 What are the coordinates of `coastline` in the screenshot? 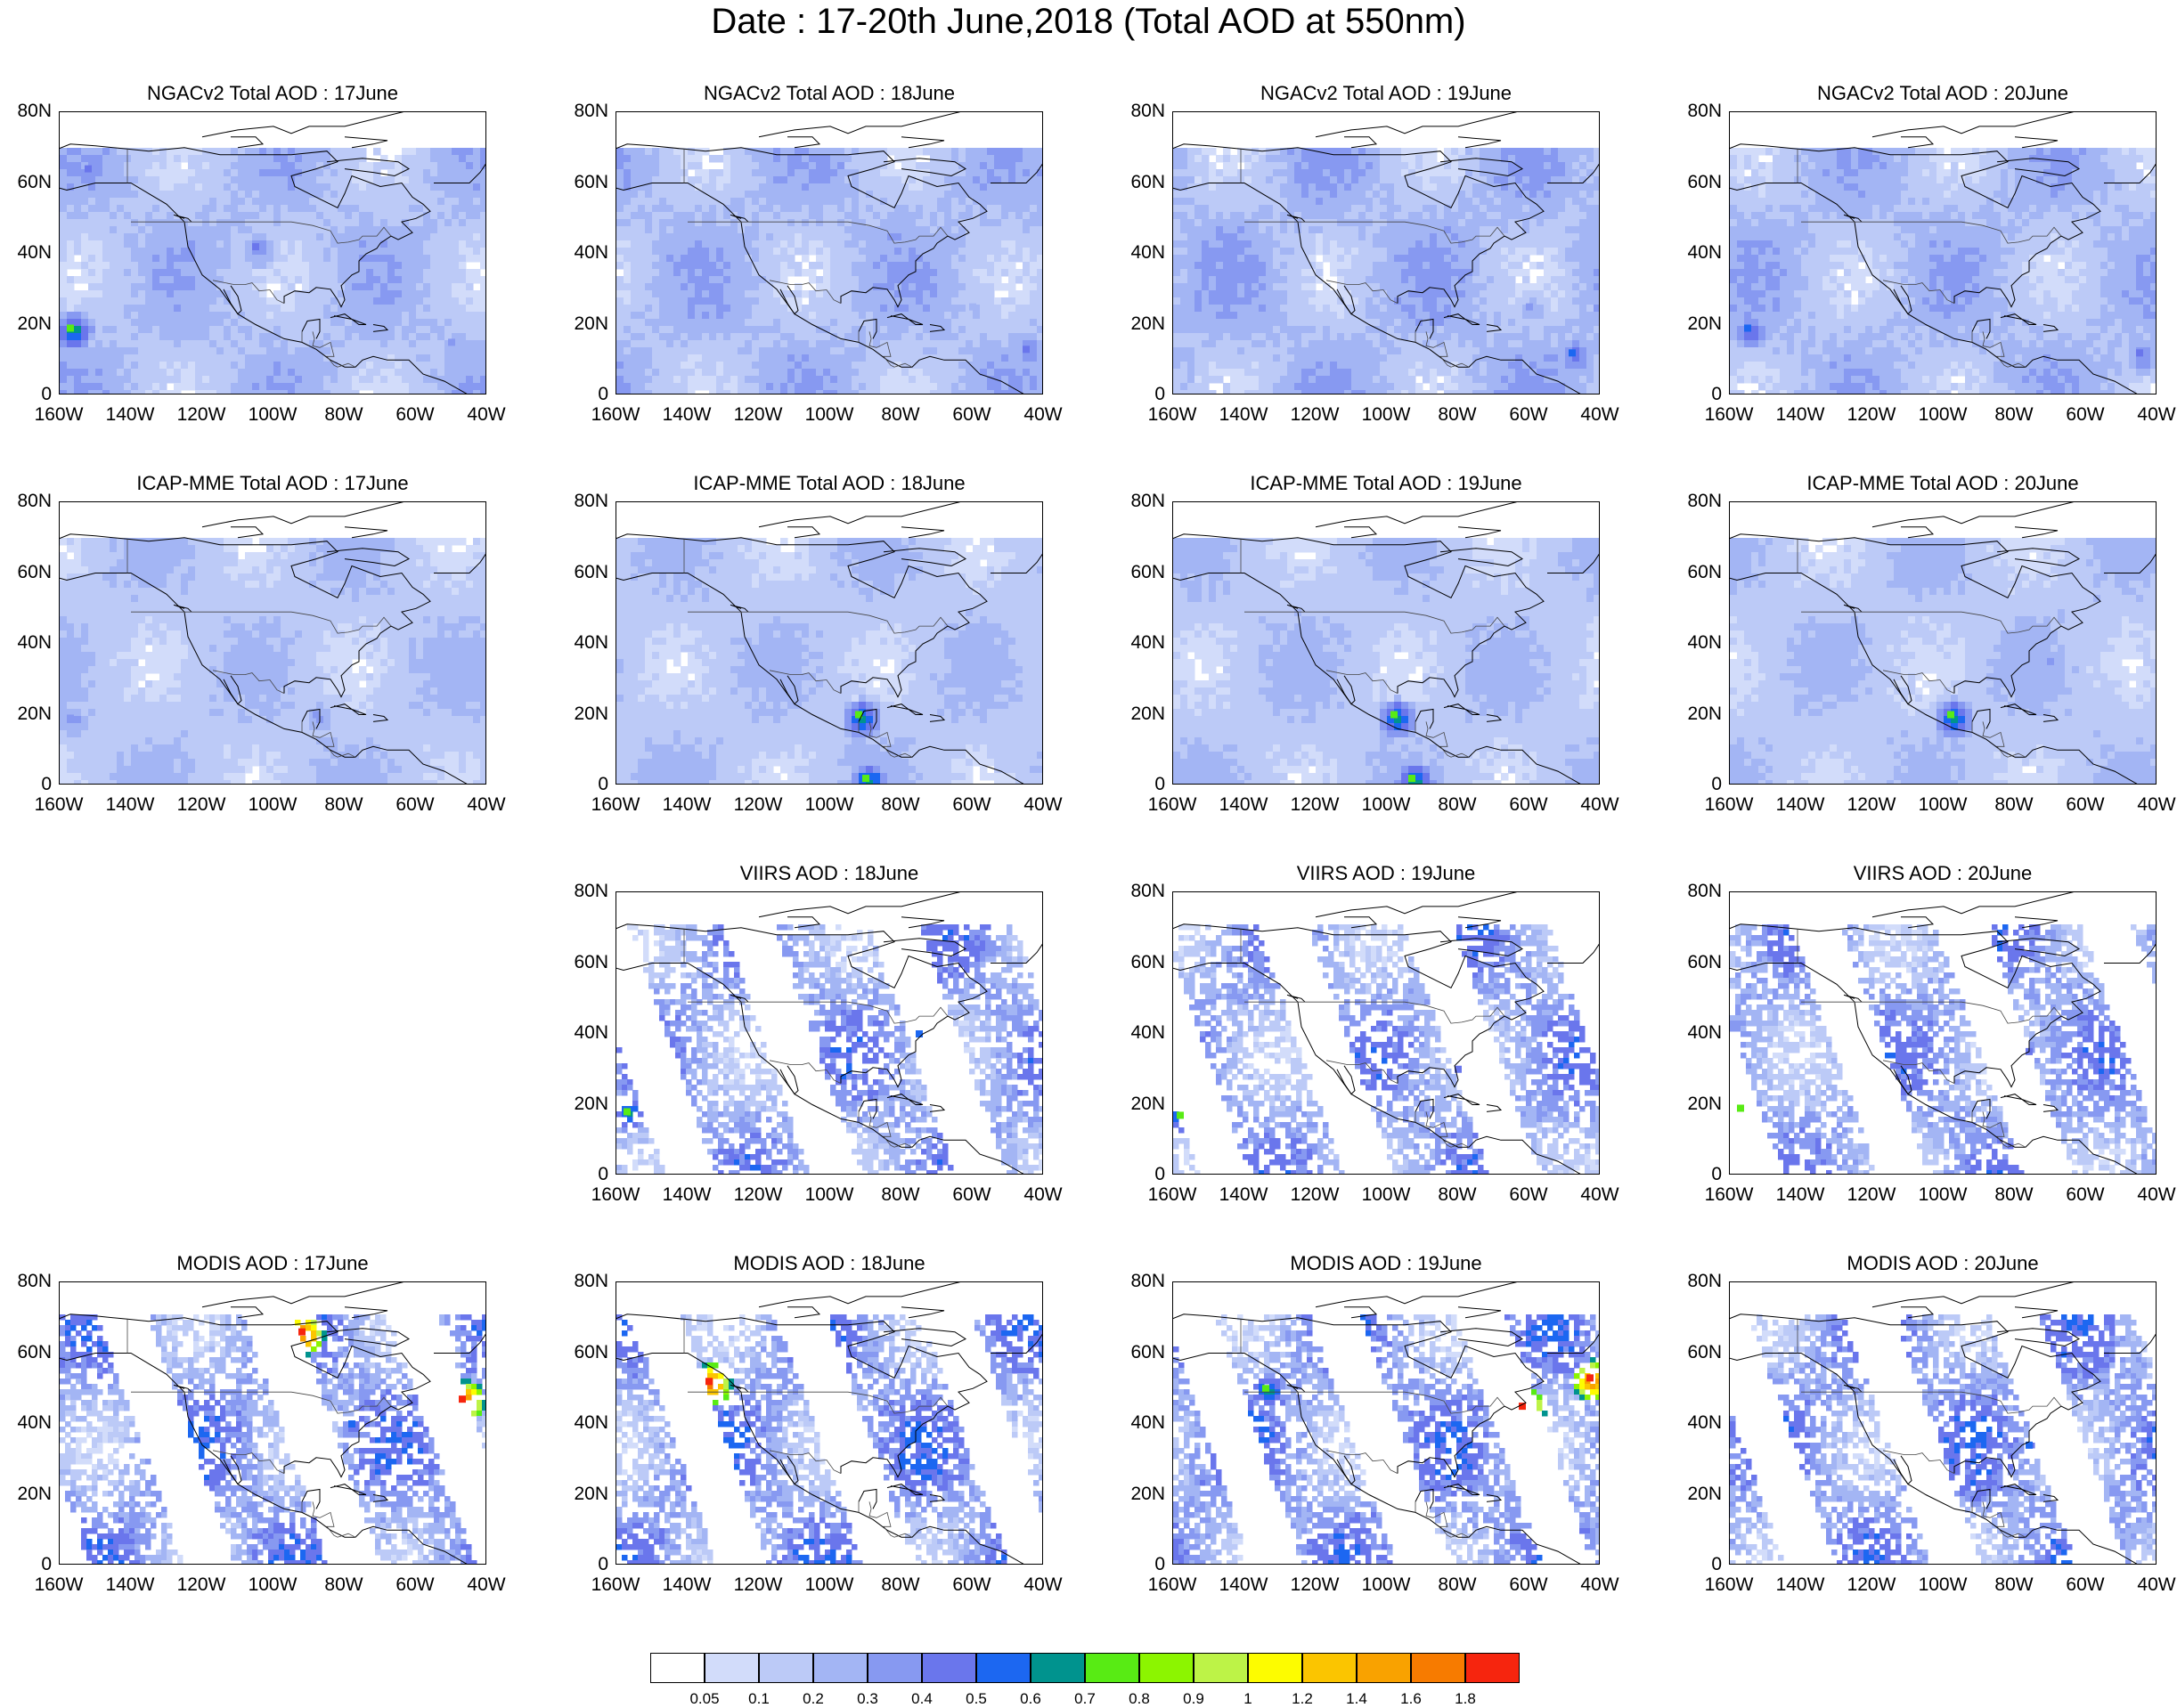 It's located at (272, 253).